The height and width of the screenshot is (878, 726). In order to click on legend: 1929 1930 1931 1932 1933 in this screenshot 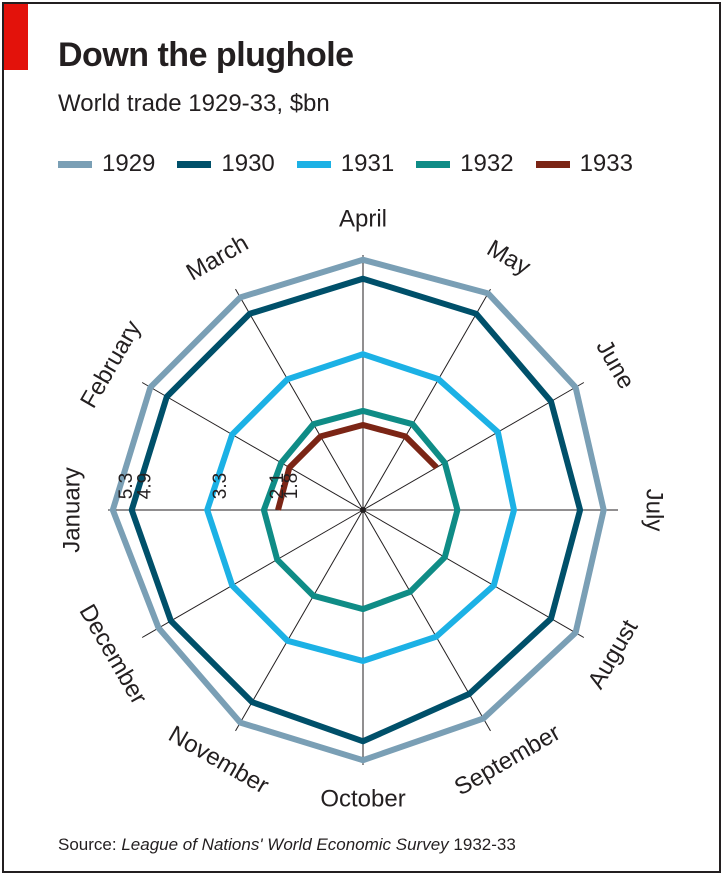, I will do `click(356, 164)`.